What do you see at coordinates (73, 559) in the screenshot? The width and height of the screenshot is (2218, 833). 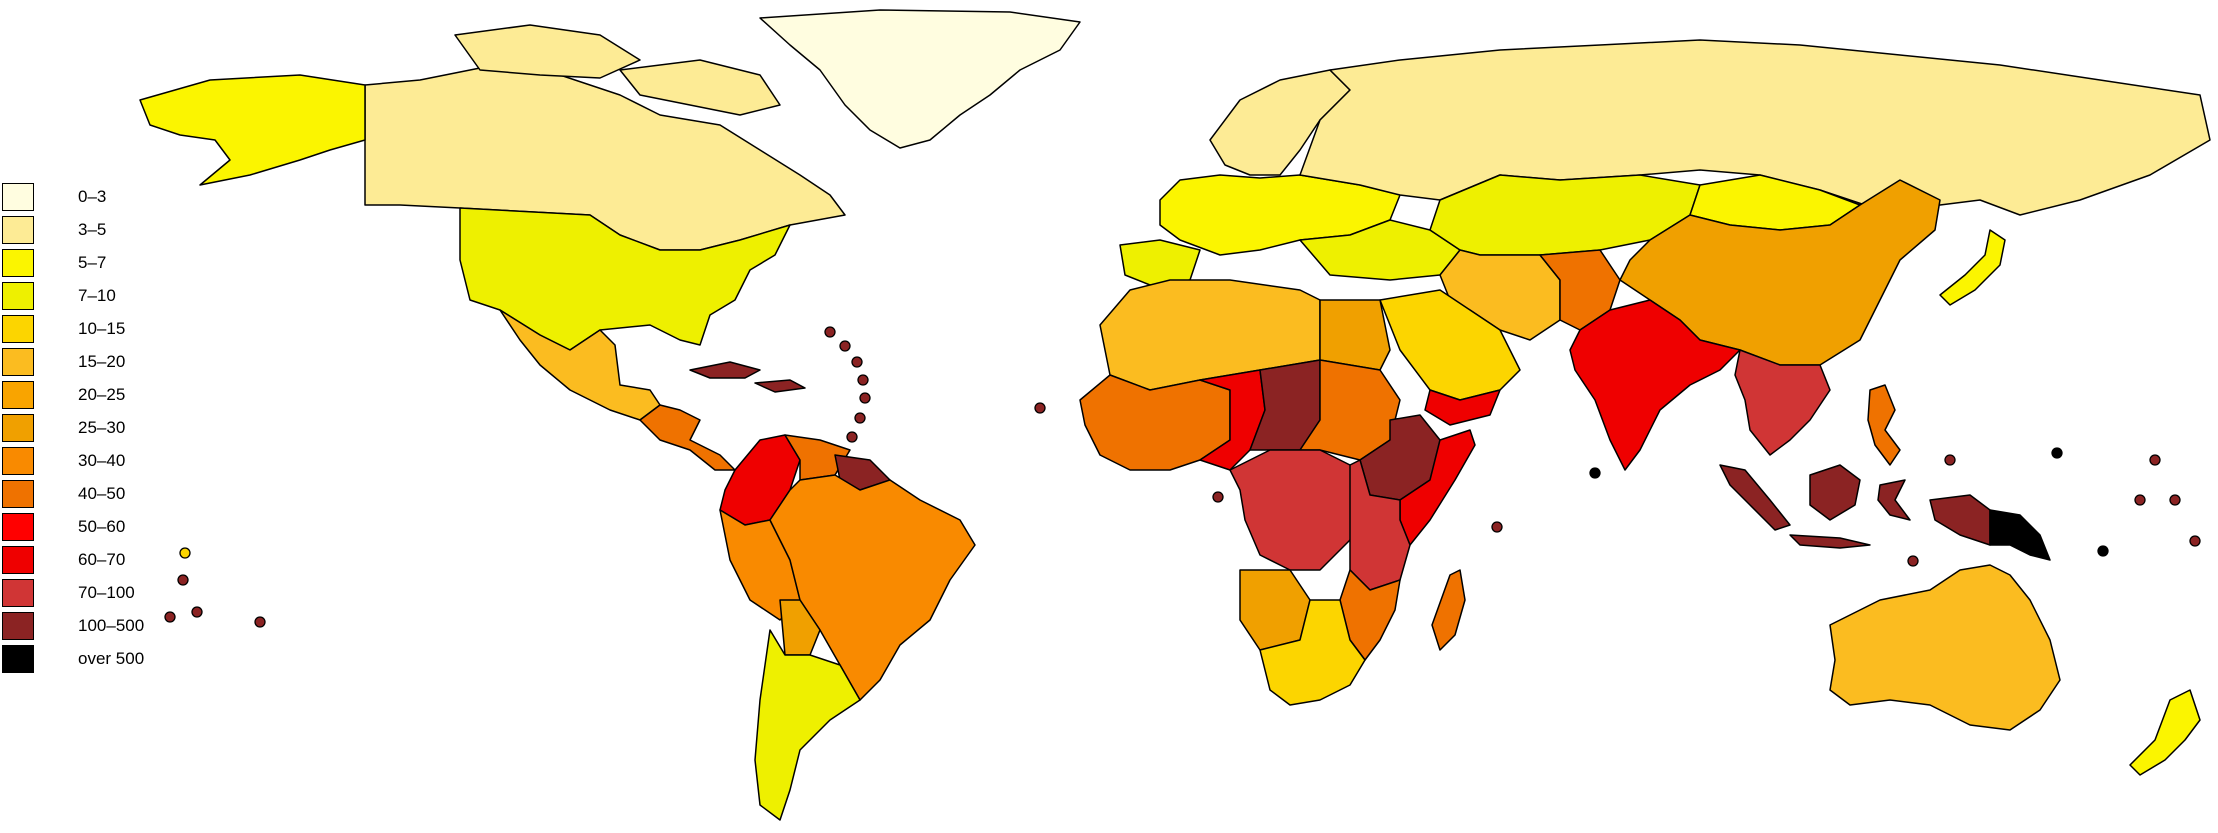 I see `legend-item: 60–70` at bounding box center [73, 559].